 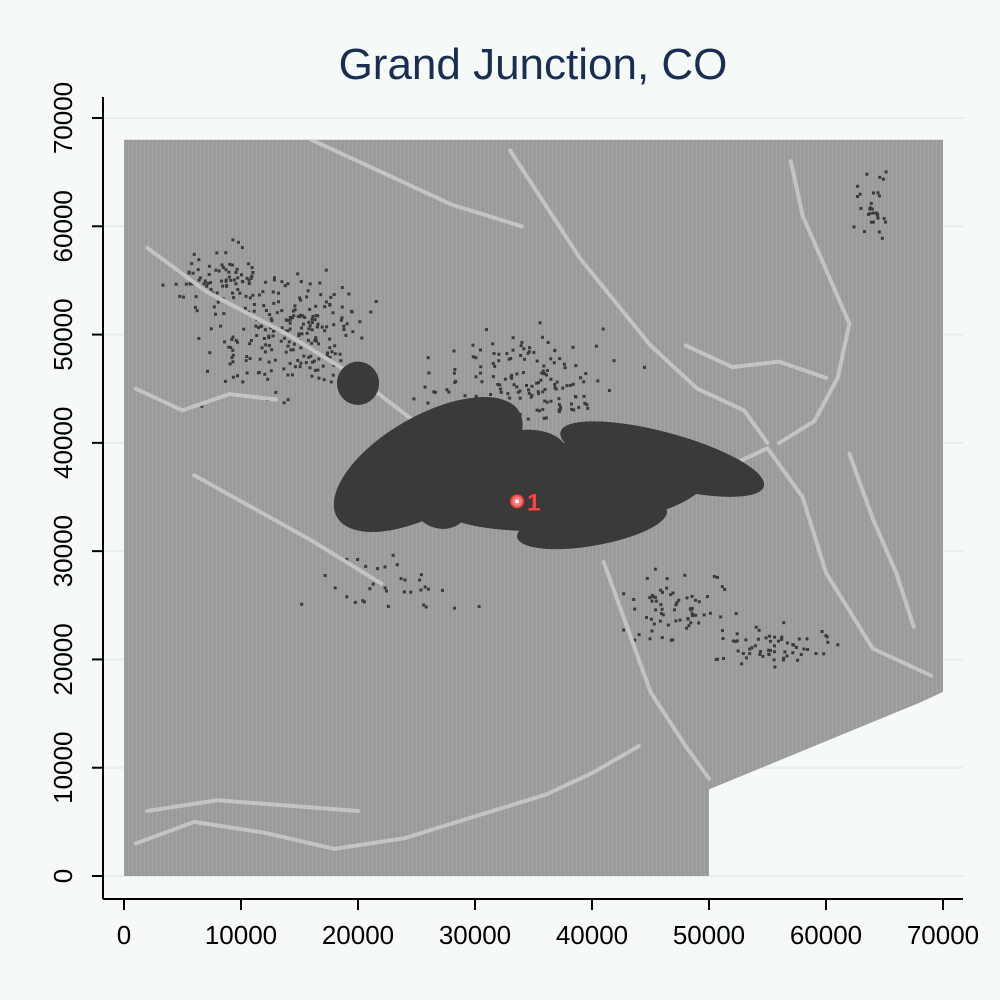 What do you see at coordinates (475, 935) in the screenshot?
I see `x-tick-label: 30000` at bounding box center [475, 935].